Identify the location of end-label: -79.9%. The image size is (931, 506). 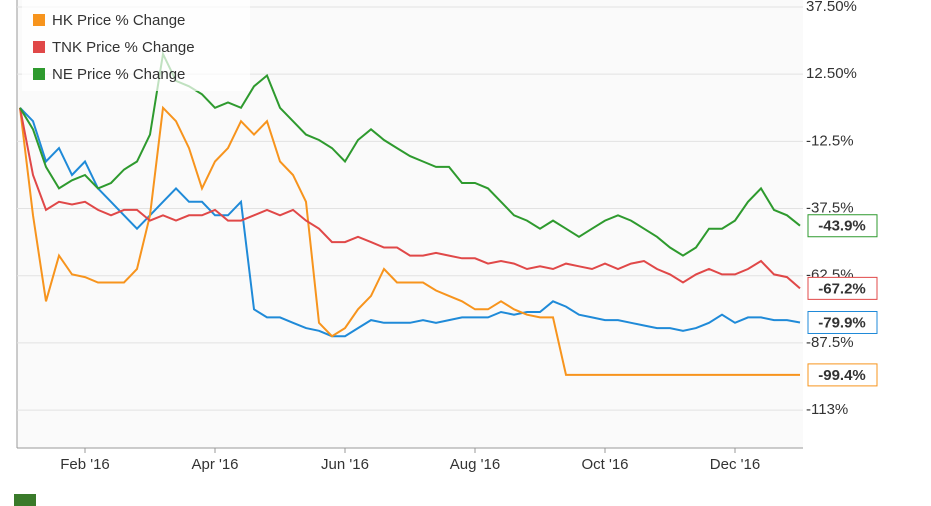
(842, 322).